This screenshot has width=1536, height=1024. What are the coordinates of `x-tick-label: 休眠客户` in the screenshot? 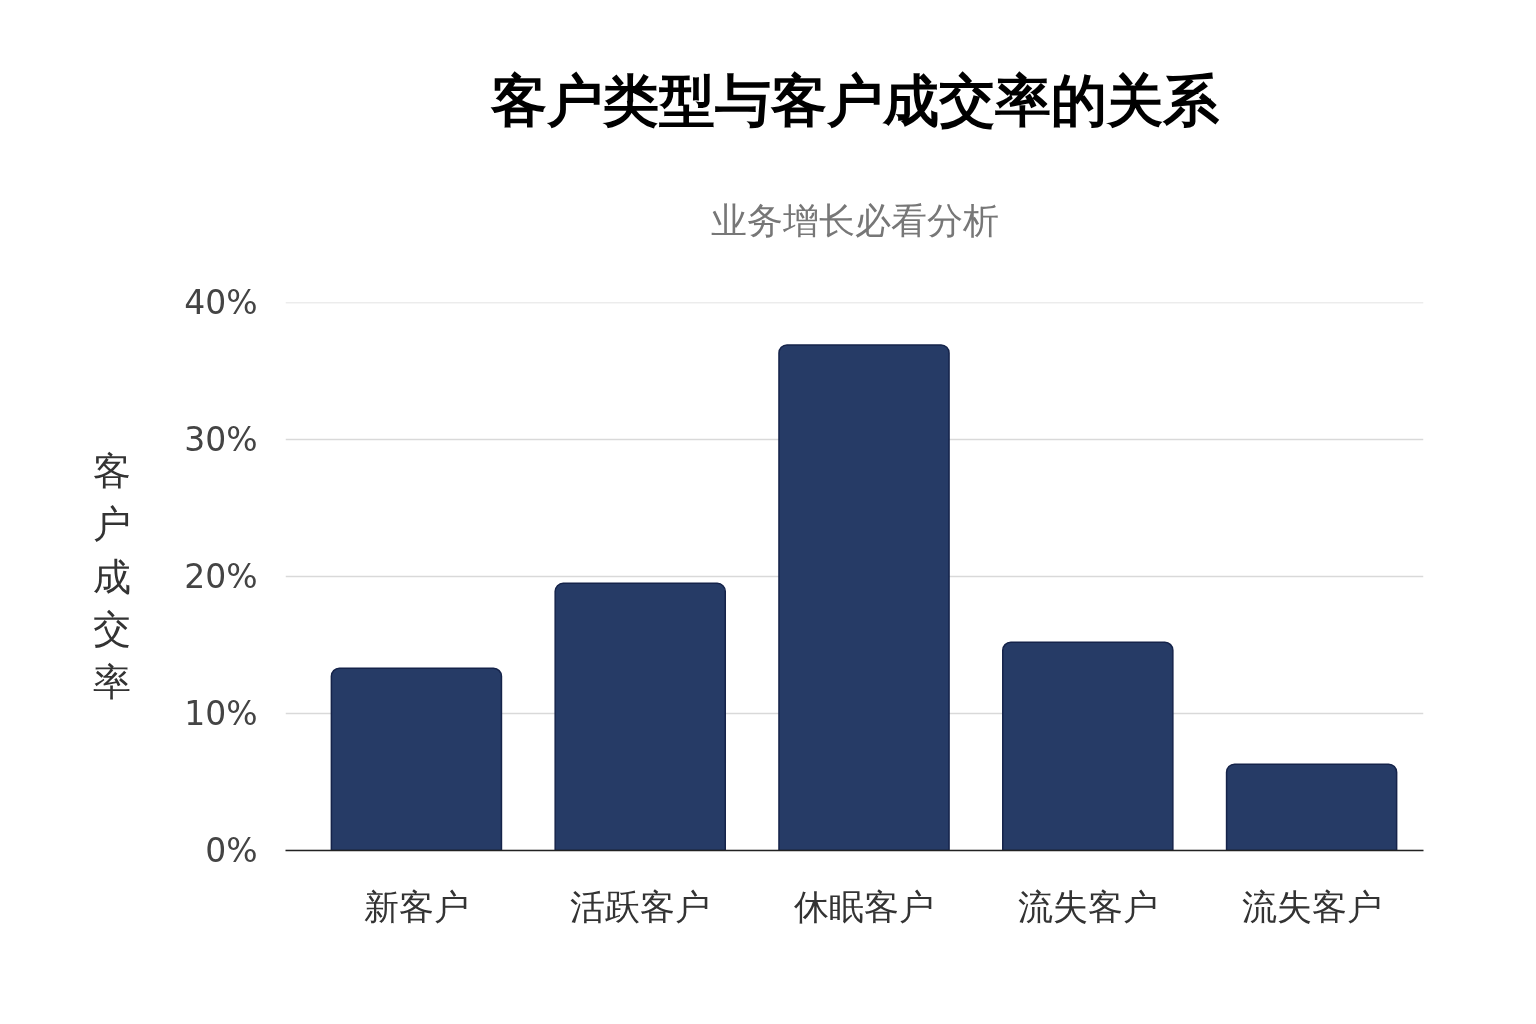 It's located at (864, 906).